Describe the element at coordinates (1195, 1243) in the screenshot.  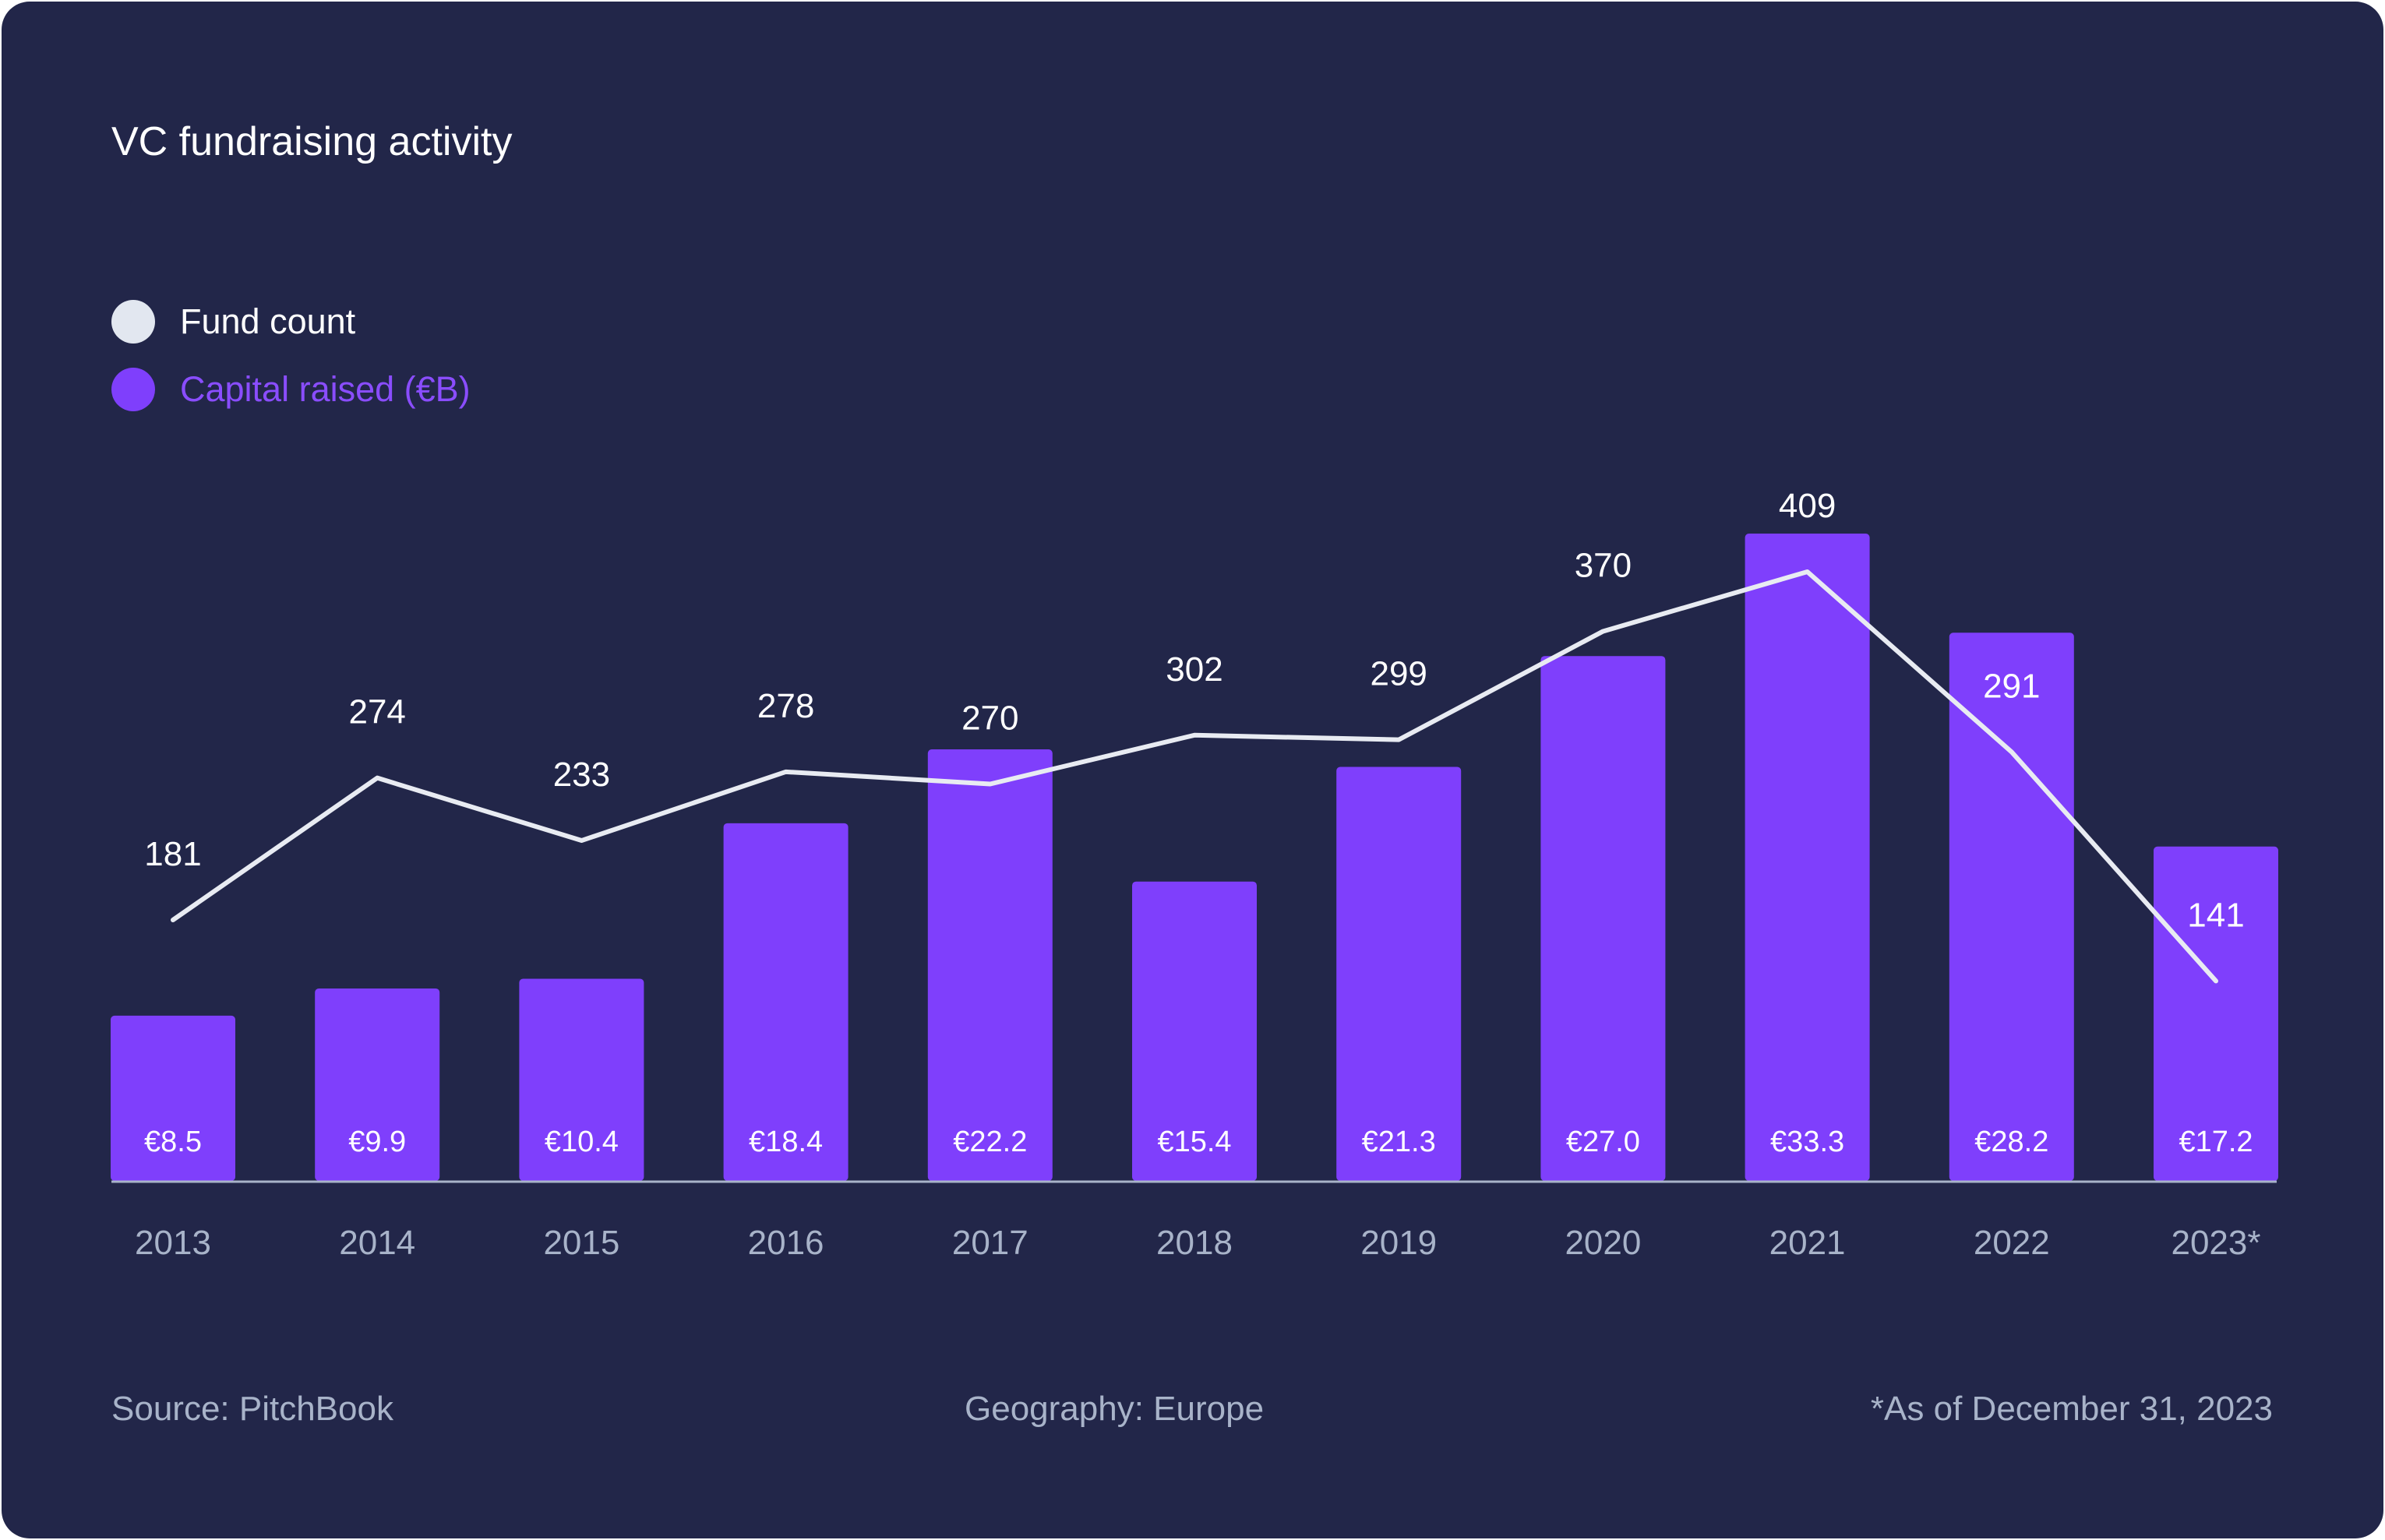
I see `x-tick-label: 2018` at that location.